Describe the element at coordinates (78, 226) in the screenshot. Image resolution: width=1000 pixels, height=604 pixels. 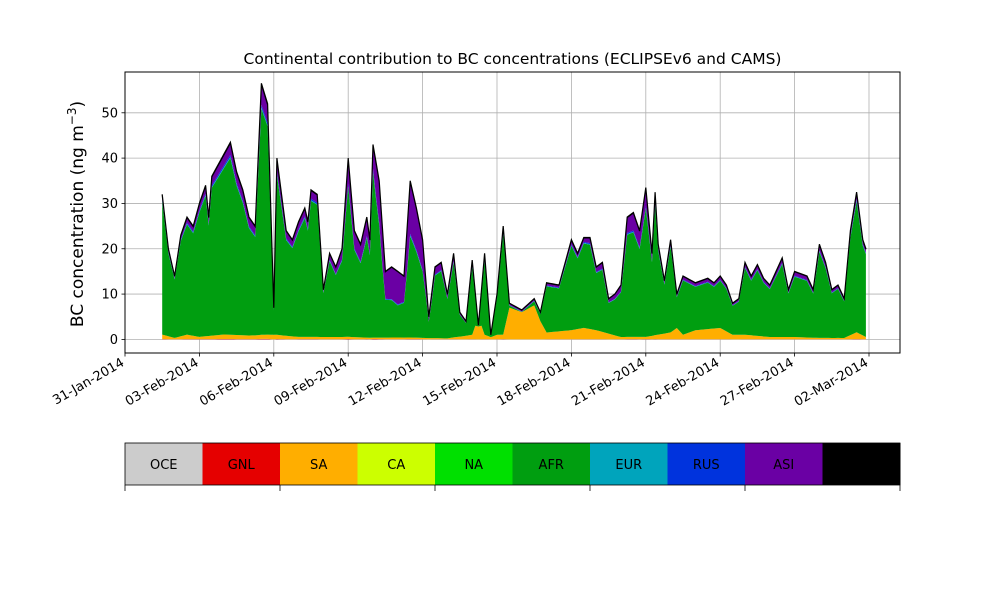
I see `y-axis-label-main: BC concentration (ng m` at that location.